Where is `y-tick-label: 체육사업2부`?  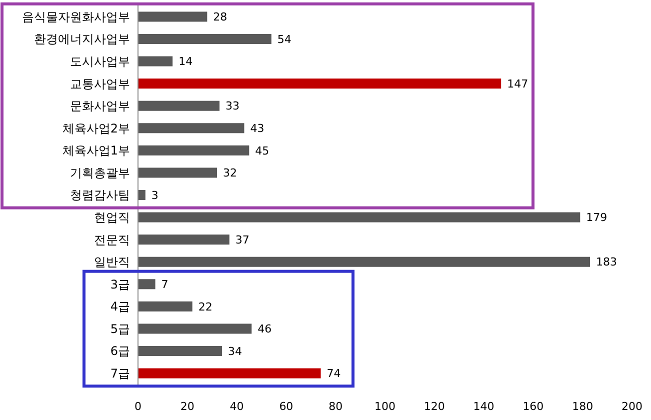
y-tick-label: 체육사업2부 is located at coordinates (96, 128).